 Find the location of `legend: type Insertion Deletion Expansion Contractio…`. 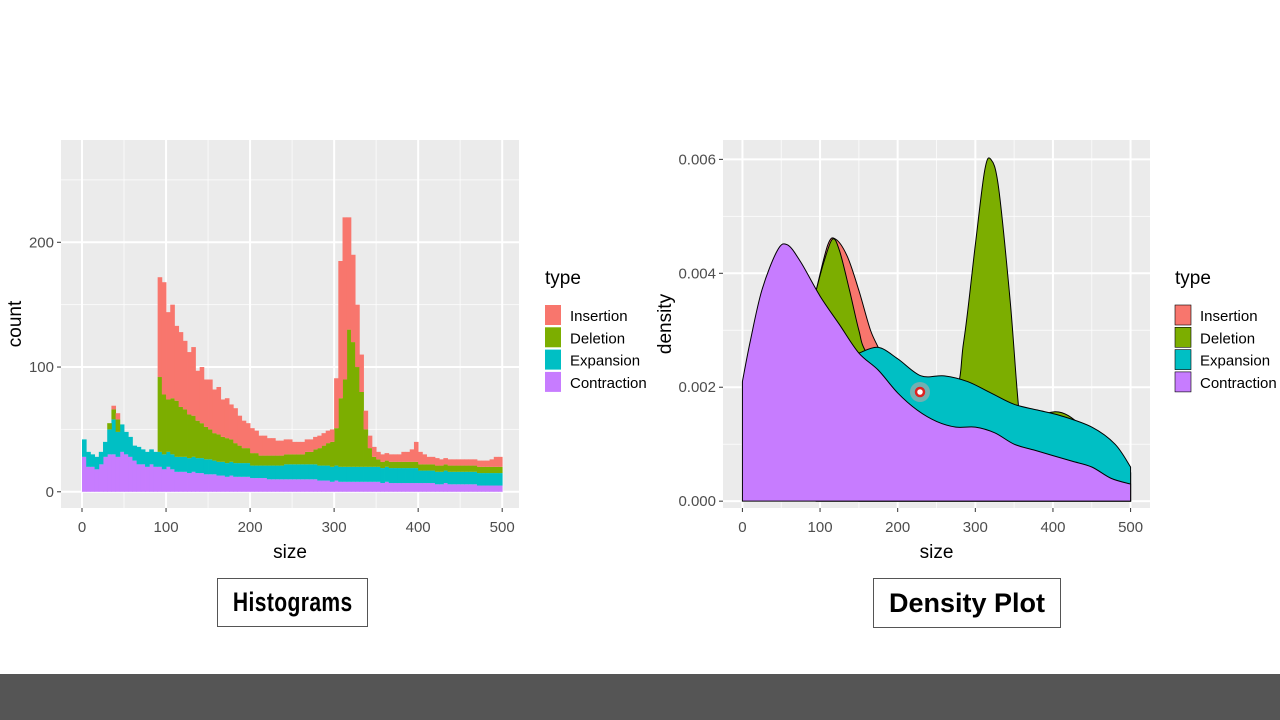

legend: type Insertion Deletion Expansion Contractio… is located at coordinates (1225, 330).